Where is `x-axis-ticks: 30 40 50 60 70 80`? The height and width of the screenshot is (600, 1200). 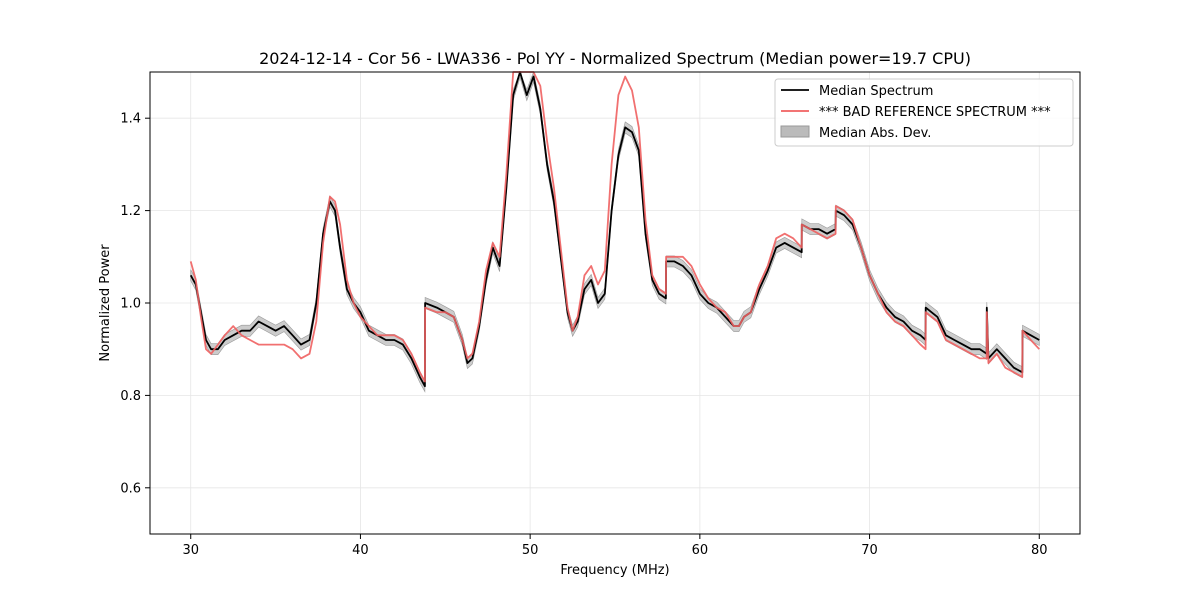
x-axis-ticks: 30 40 50 60 70 80 is located at coordinates (615, 546).